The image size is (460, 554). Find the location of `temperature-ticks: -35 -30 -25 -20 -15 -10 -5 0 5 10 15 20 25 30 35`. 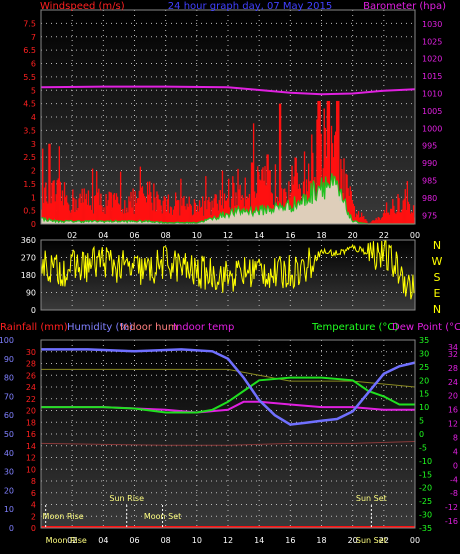

temperature-ticks: -35 -30 -25 -20 -15 -10 -5 0 5 10 15 20 25 30 35 is located at coordinates (425, 434).